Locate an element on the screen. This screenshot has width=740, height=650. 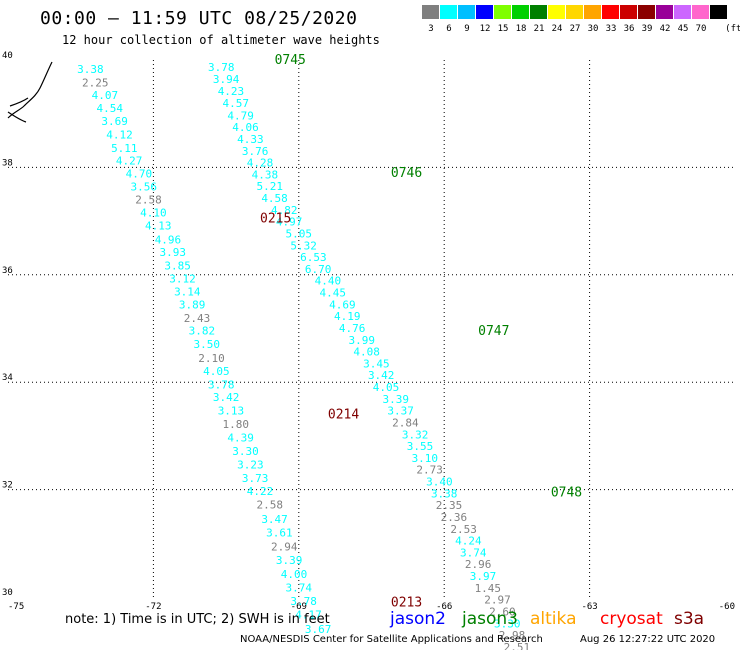
swh-data-label: 3.13 is located at coordinates (231, 411).